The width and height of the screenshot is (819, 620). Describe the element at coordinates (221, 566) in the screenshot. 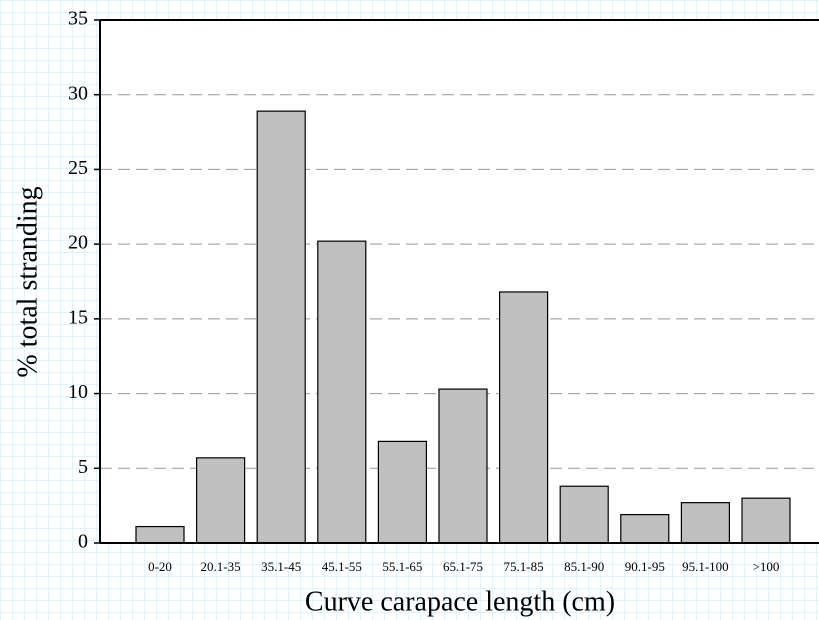

I see `x-tick-label: 20.1-35` at that location.